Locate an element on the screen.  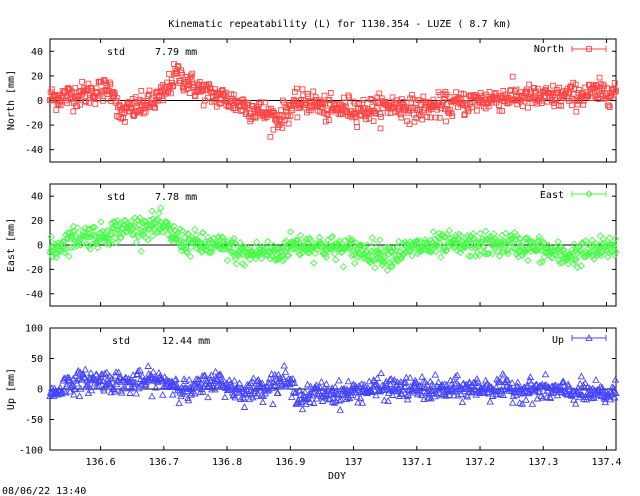
y-tick-label: -40 is located at coordinates (34, 150).